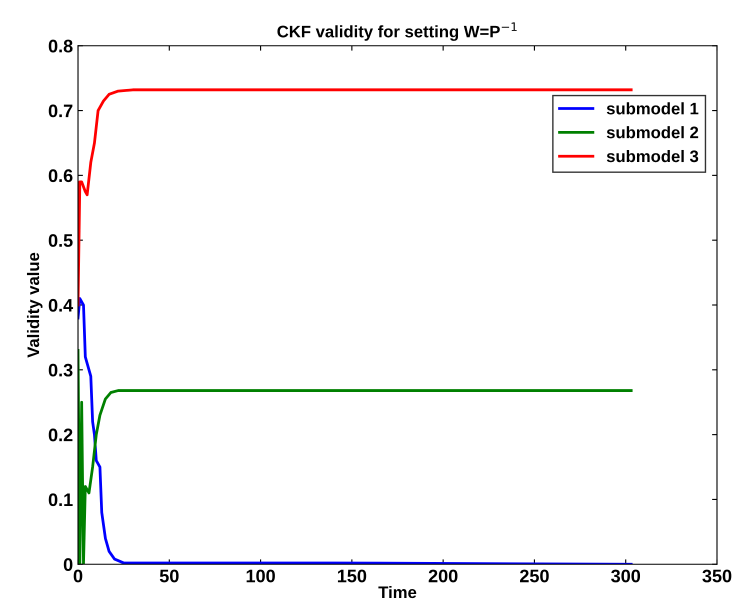 This screenshot has height=610, width=743. Describe the element at coordinates (717, 576) in the screenshot. I see `x-tick-label: 350` at that location.